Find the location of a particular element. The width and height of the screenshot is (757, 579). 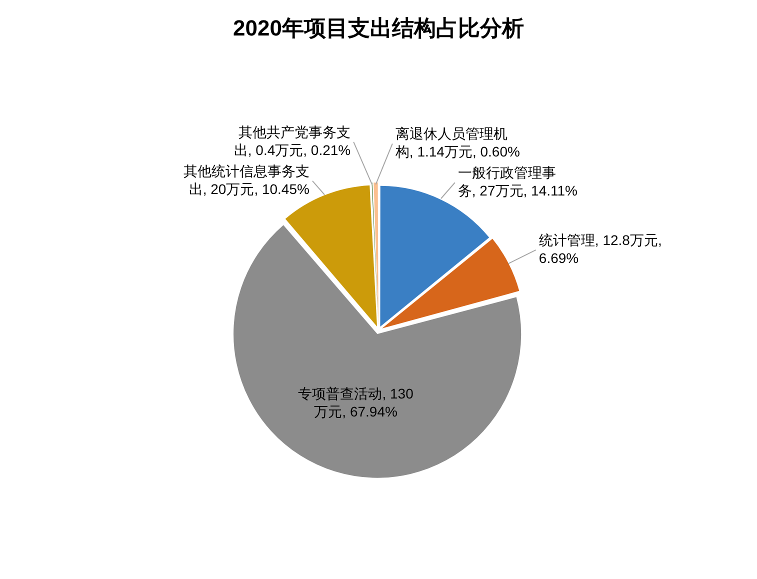

slice-label: 统计管理, 12.8万元, 6.69% is located at coordinates (600, 249).